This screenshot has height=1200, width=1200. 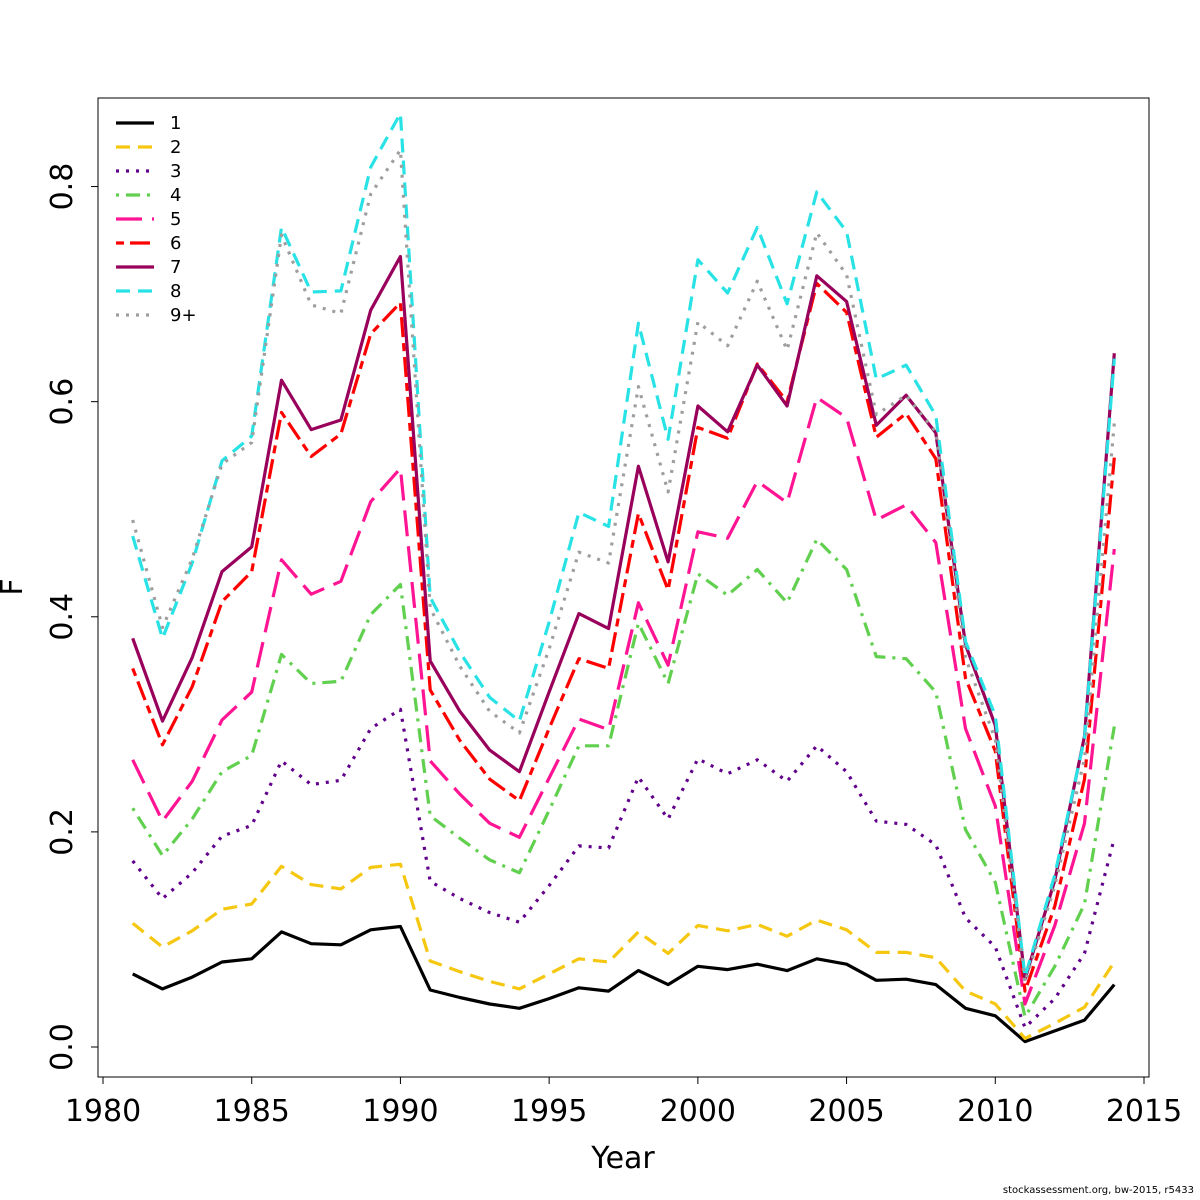 I want to click on y-tick-label: 0.4, so click(x=62, y=617).